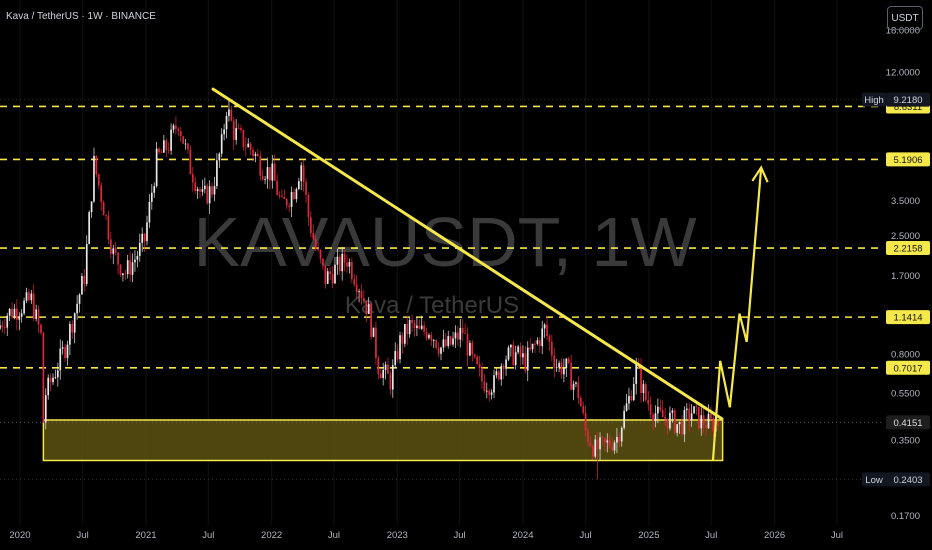  What do you see at coordinates (334, 535) in the screenshot?
I see `x-axis-tick-label: Jul` at bounding box center [334, 535].